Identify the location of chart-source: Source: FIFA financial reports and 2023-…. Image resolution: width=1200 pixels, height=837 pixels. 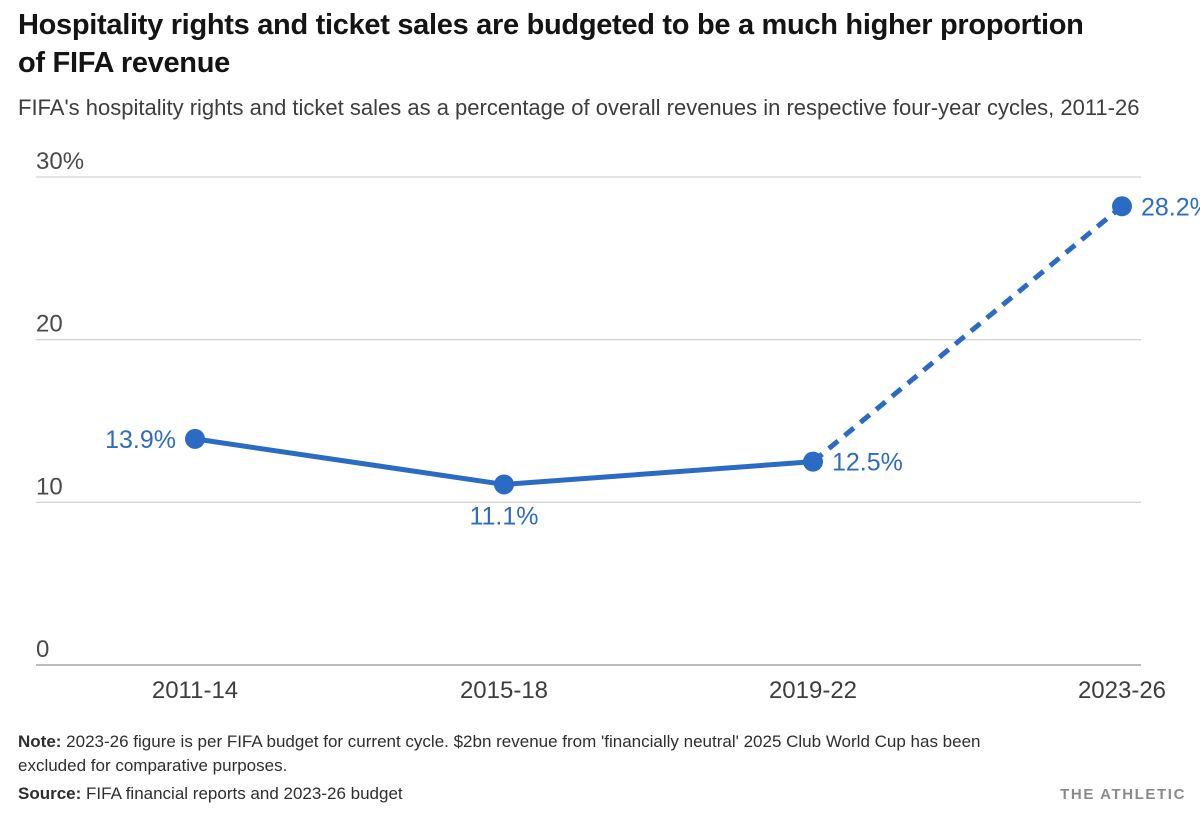
(210, 794).